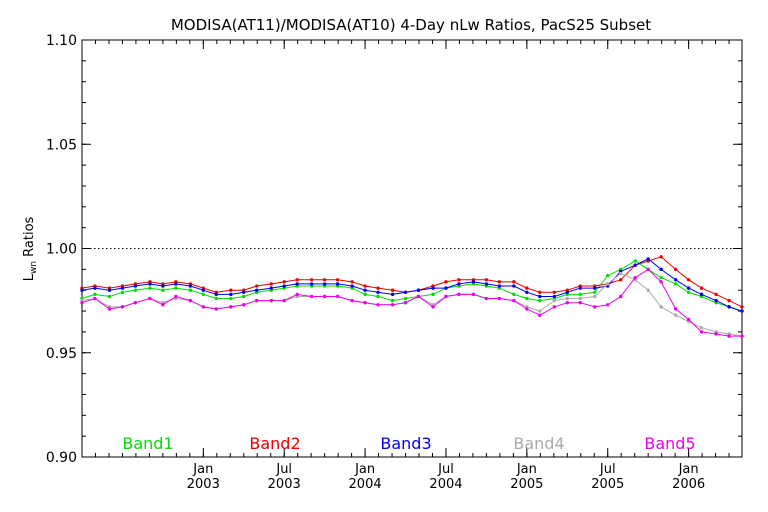  Describe the element at coordinates (30, 248) in the screenshot. I see `y-axis-label: Lwn Ratios` at that location.